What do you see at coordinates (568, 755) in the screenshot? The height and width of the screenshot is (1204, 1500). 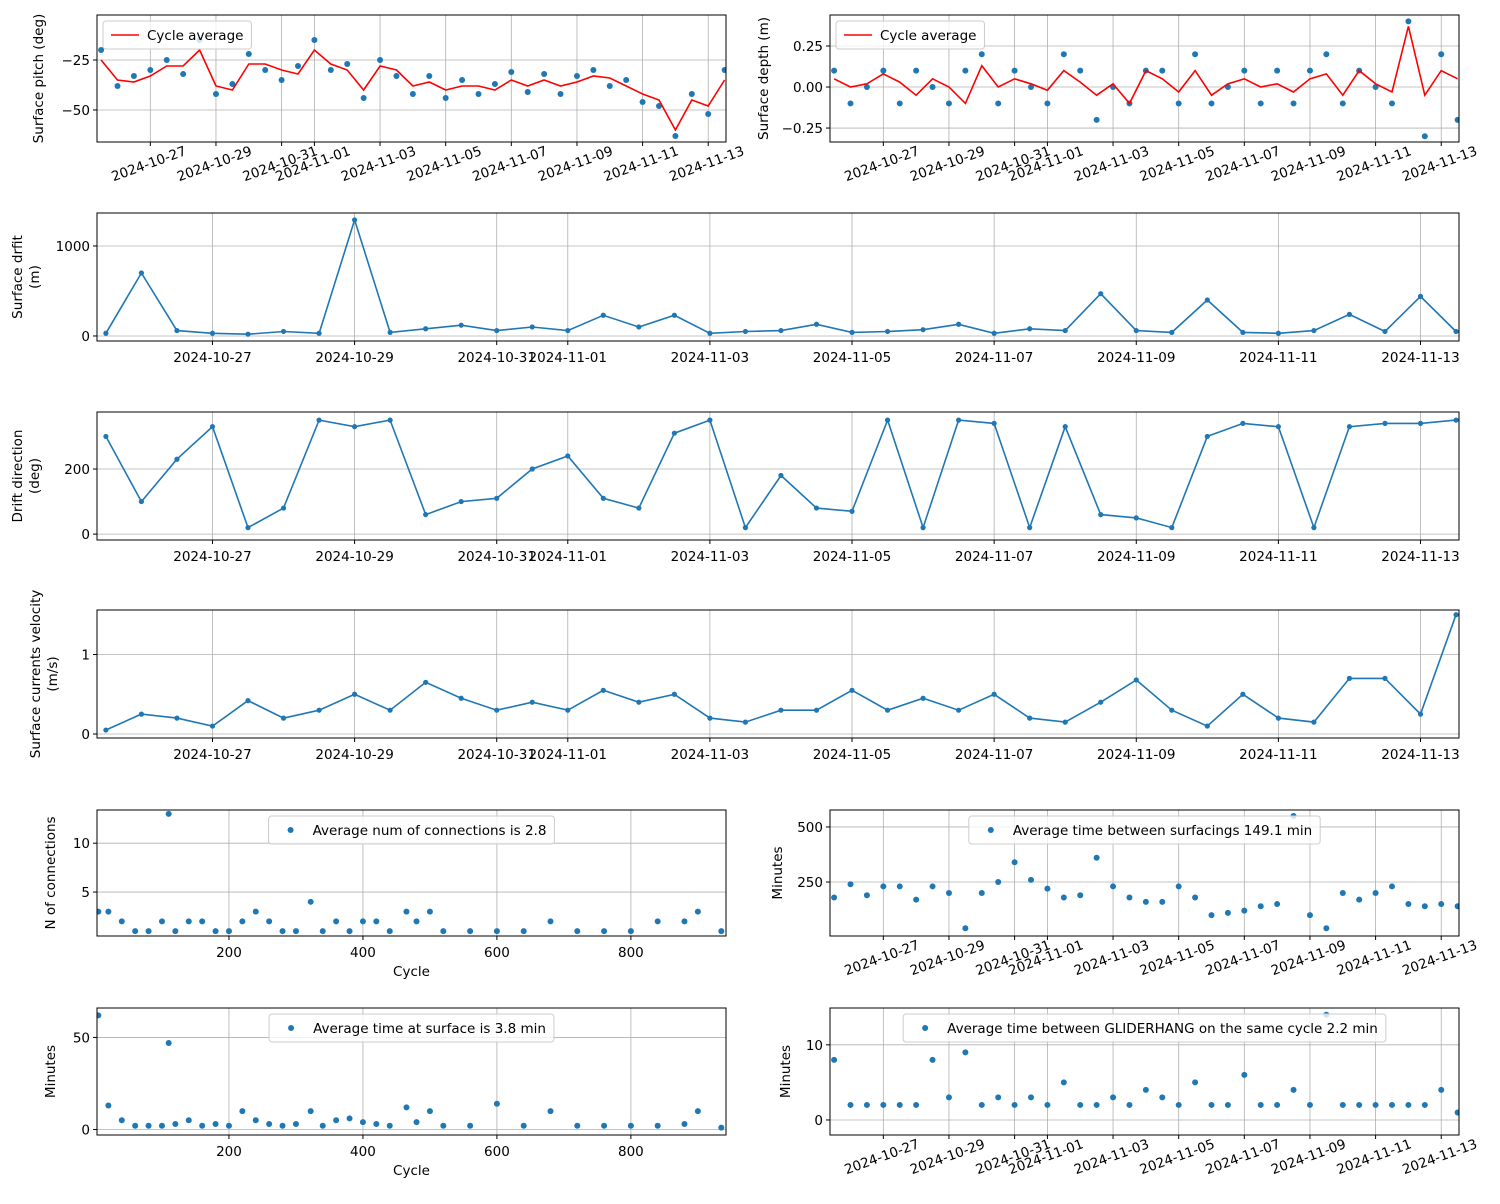 I see `x-tick-label: 2024-11-01` at bounding box center [568, 755].